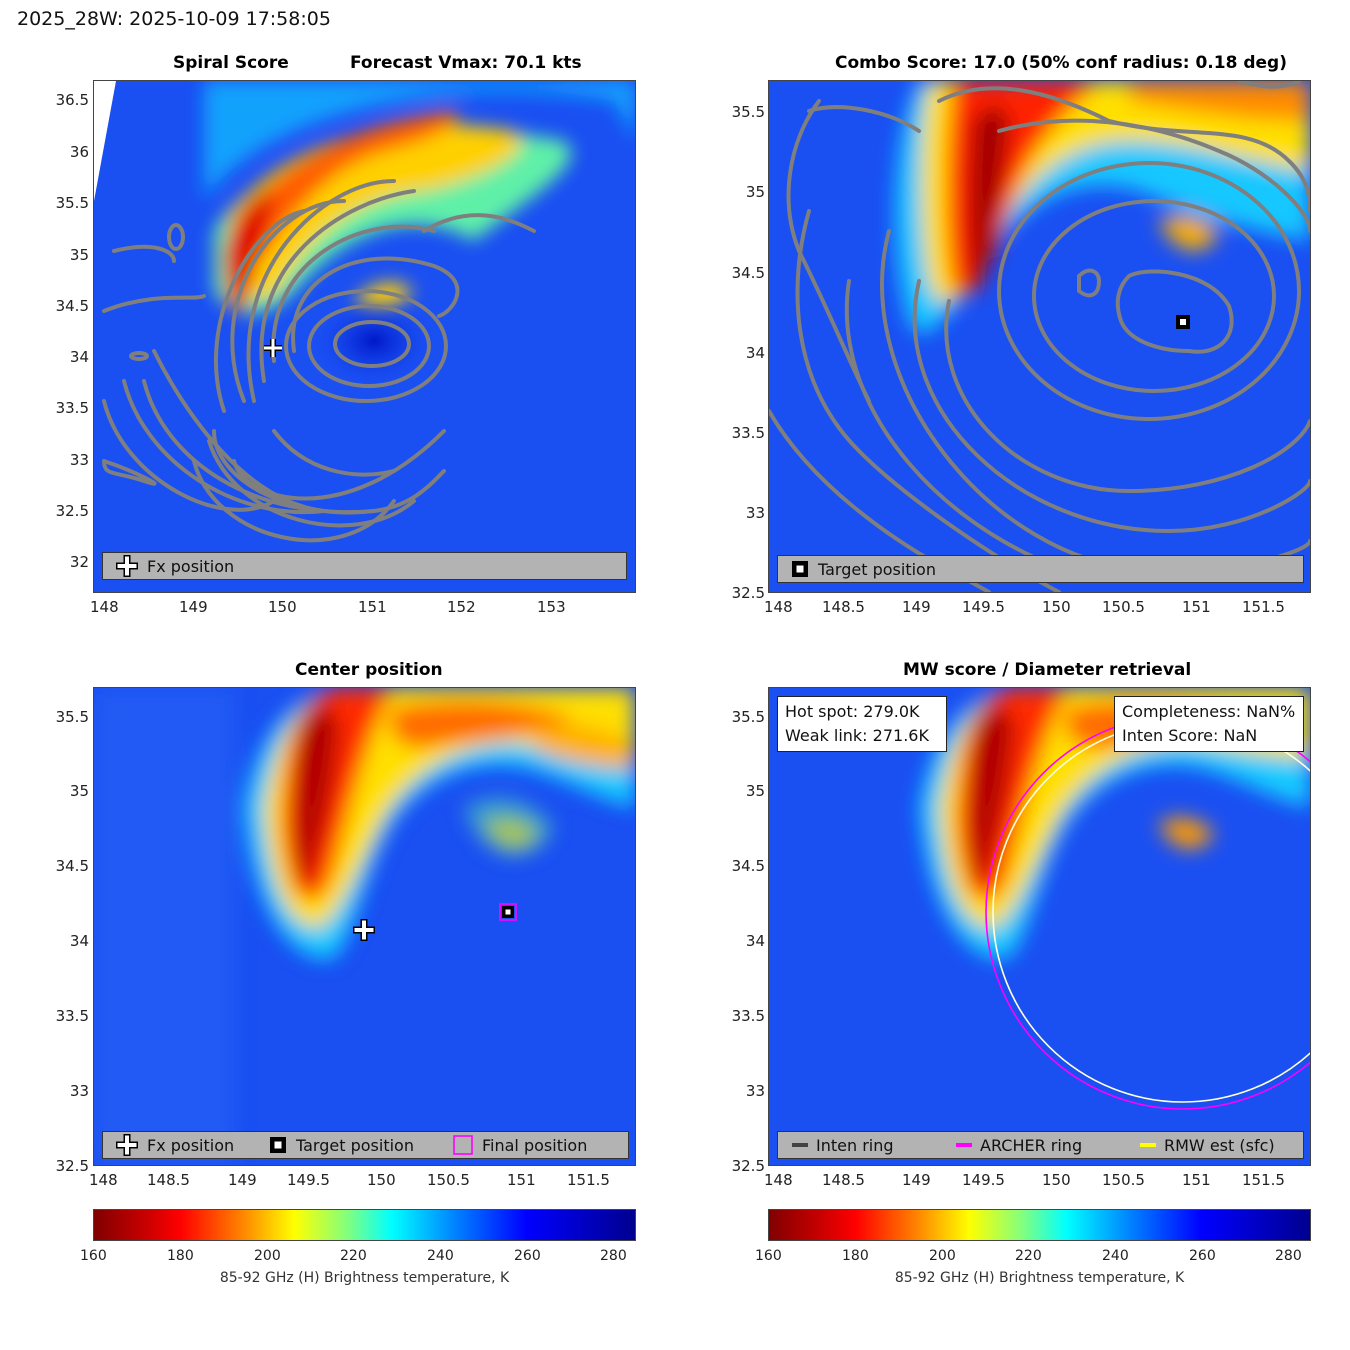  What do you see at coordinates (364, 930) in the screenshot?
I see `center-fx-marker` at bounding box center [364, 930].